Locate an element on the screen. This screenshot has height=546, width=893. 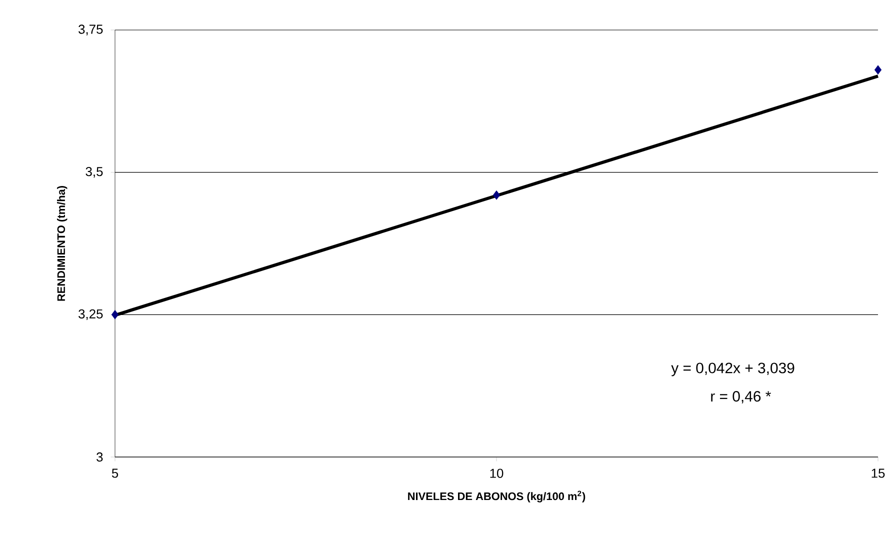
y-tick-label: 3,5 is located at coordinates (94, 172).